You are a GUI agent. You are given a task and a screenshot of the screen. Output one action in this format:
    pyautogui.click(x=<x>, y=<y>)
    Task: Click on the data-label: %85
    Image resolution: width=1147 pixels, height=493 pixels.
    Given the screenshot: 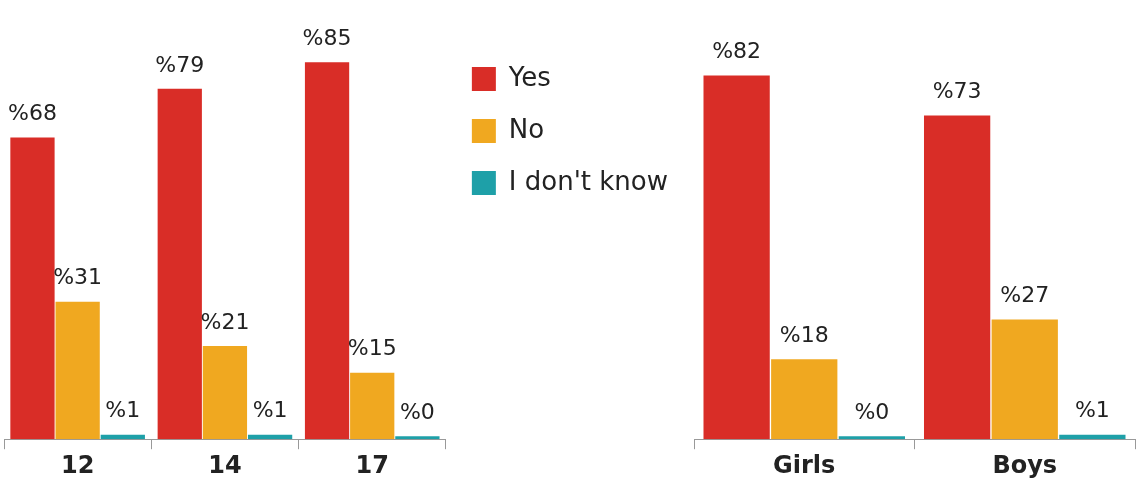 What is the action you would take?
    pyautogui.click(x=327, y=37)
    